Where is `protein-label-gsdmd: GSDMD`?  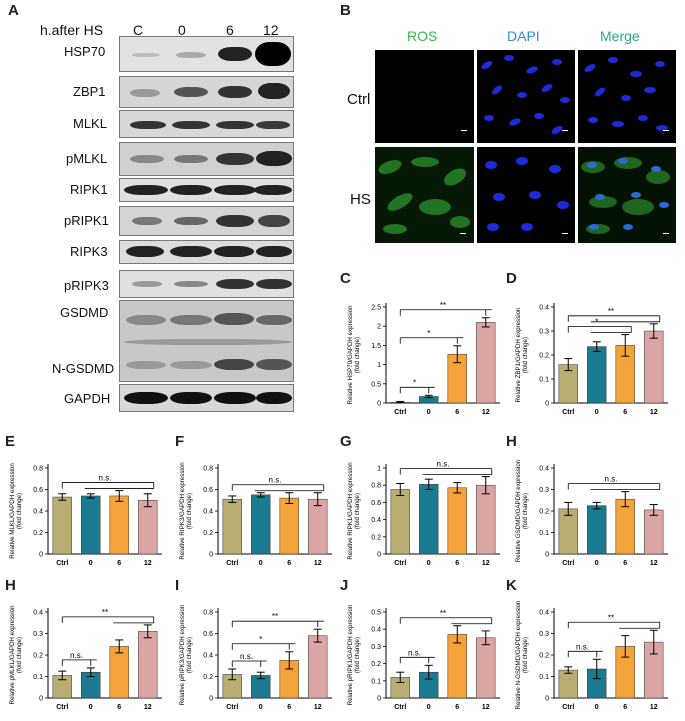
protein-label-gsdmd: GSDMD is located at coordinates (84, 312).